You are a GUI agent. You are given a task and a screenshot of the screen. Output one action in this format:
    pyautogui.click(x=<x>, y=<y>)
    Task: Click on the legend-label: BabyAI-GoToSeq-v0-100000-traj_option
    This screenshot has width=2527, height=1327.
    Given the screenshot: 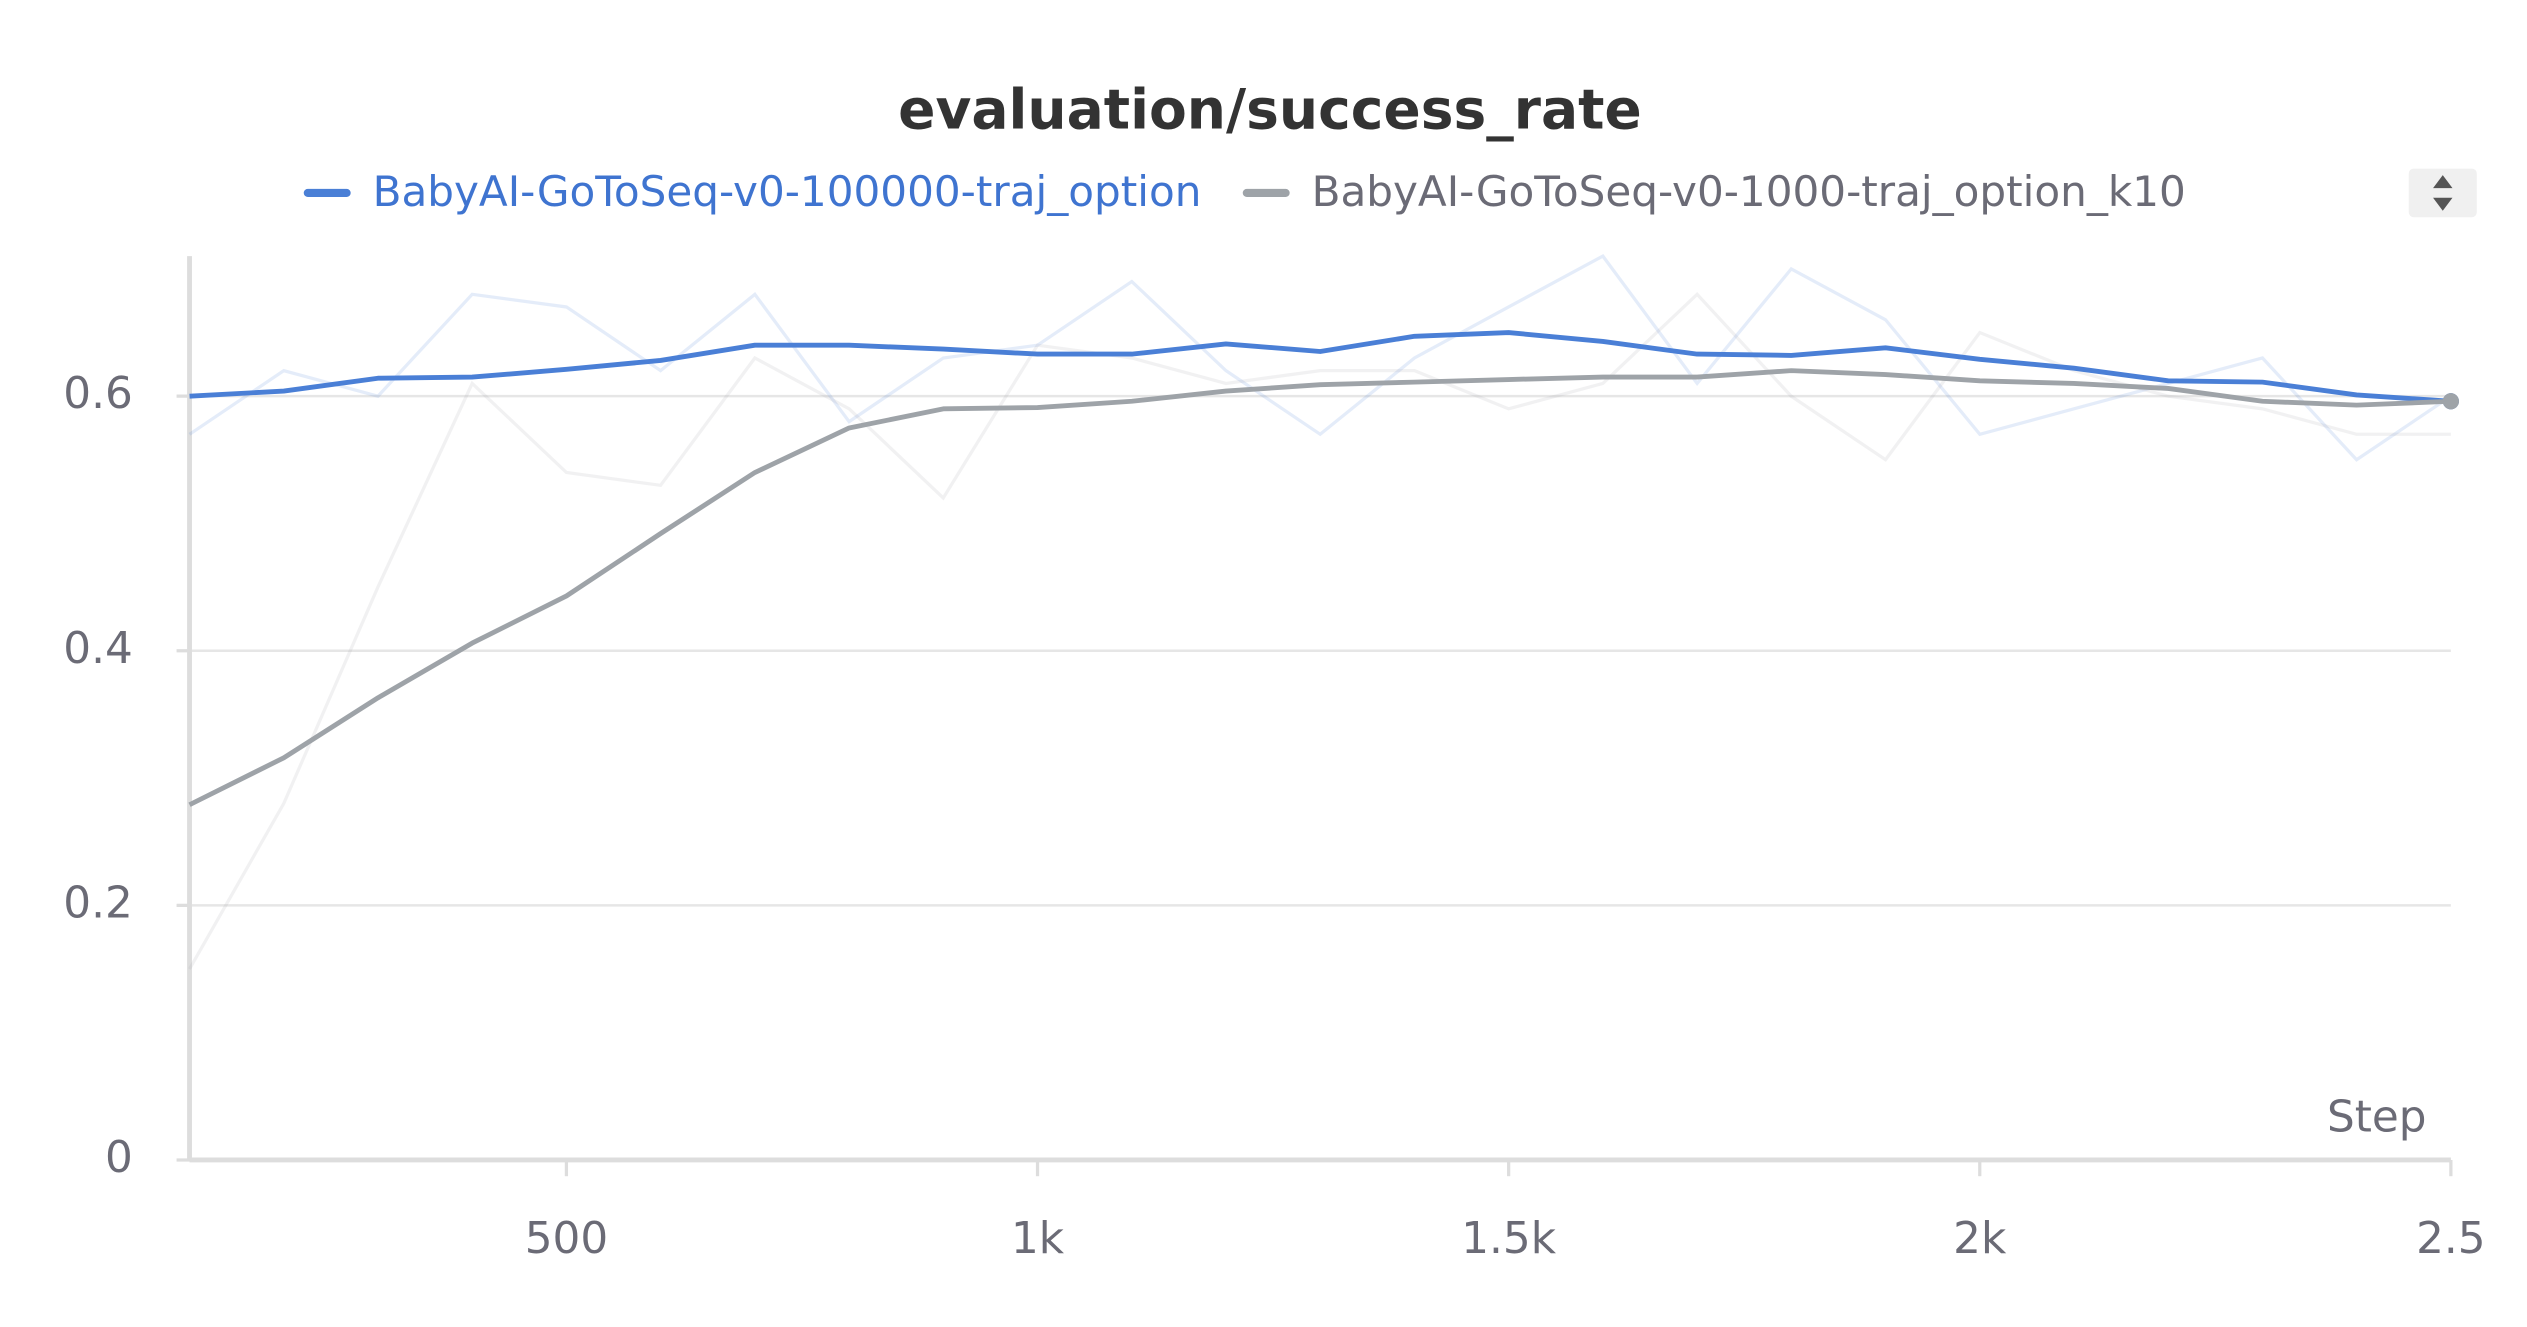 What is the action you would take?
    pyautogui.click(x=787, y=191)
    